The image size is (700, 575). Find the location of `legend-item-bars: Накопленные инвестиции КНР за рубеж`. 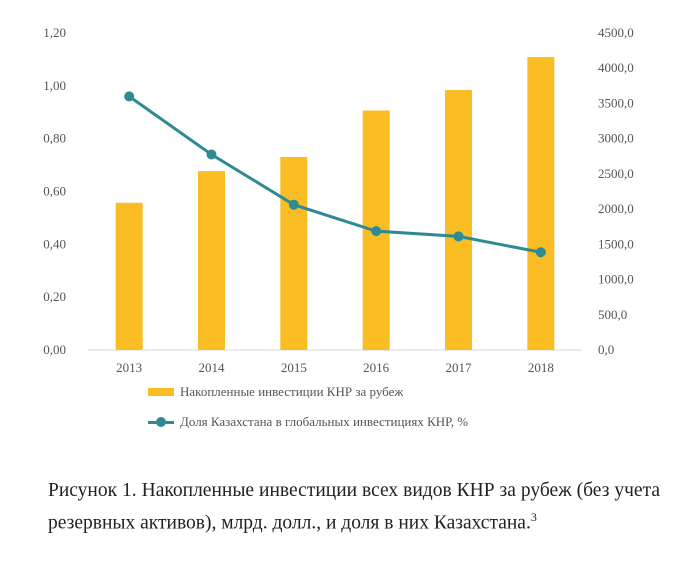

legend-item-bars: Накопленные инвестиции КНР за рубеж is located at coordinates (275, 392).